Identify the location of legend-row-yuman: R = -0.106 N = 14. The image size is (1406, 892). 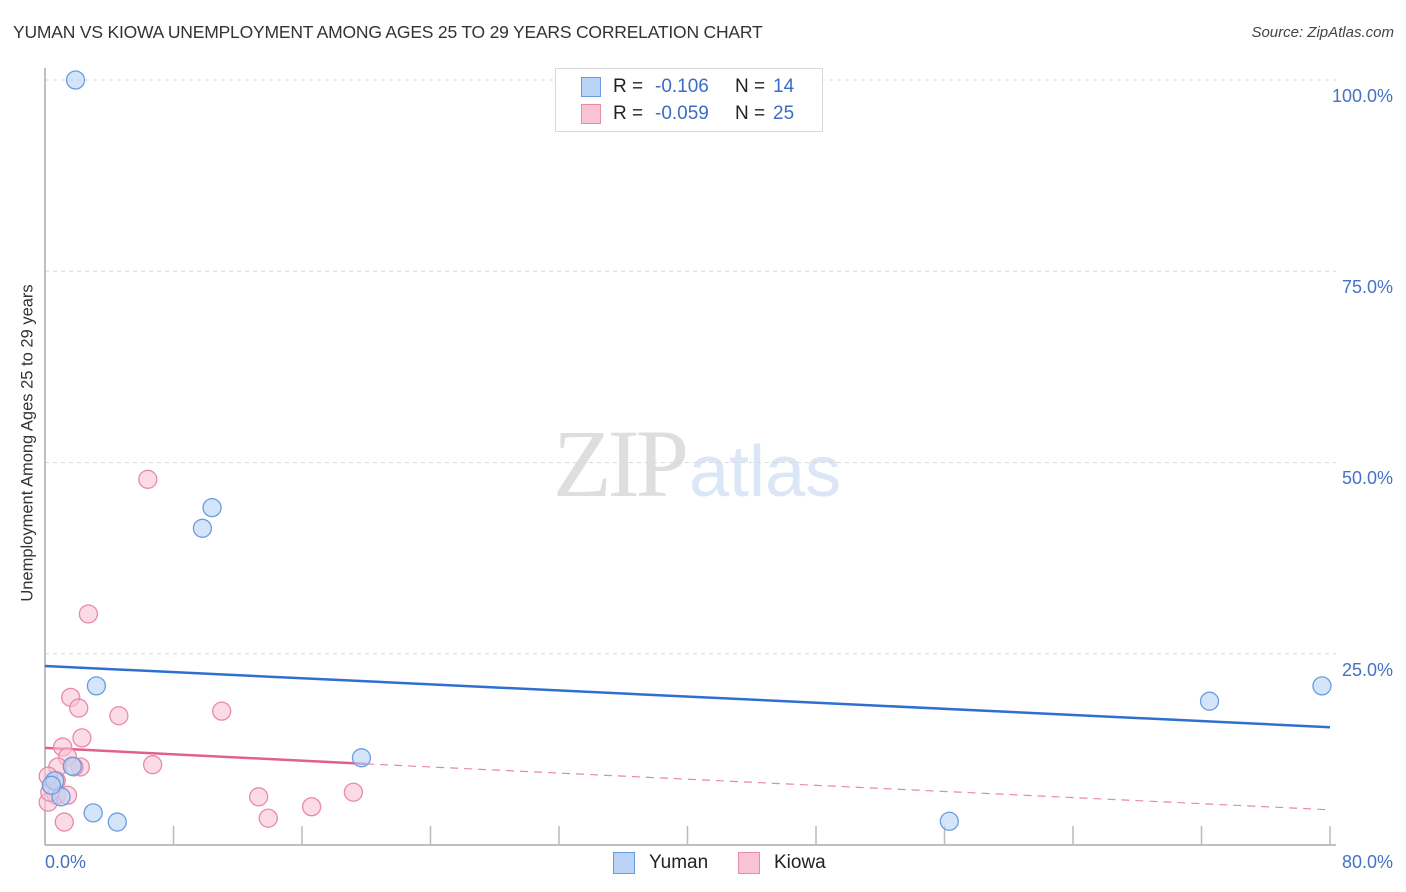
(687, 87).